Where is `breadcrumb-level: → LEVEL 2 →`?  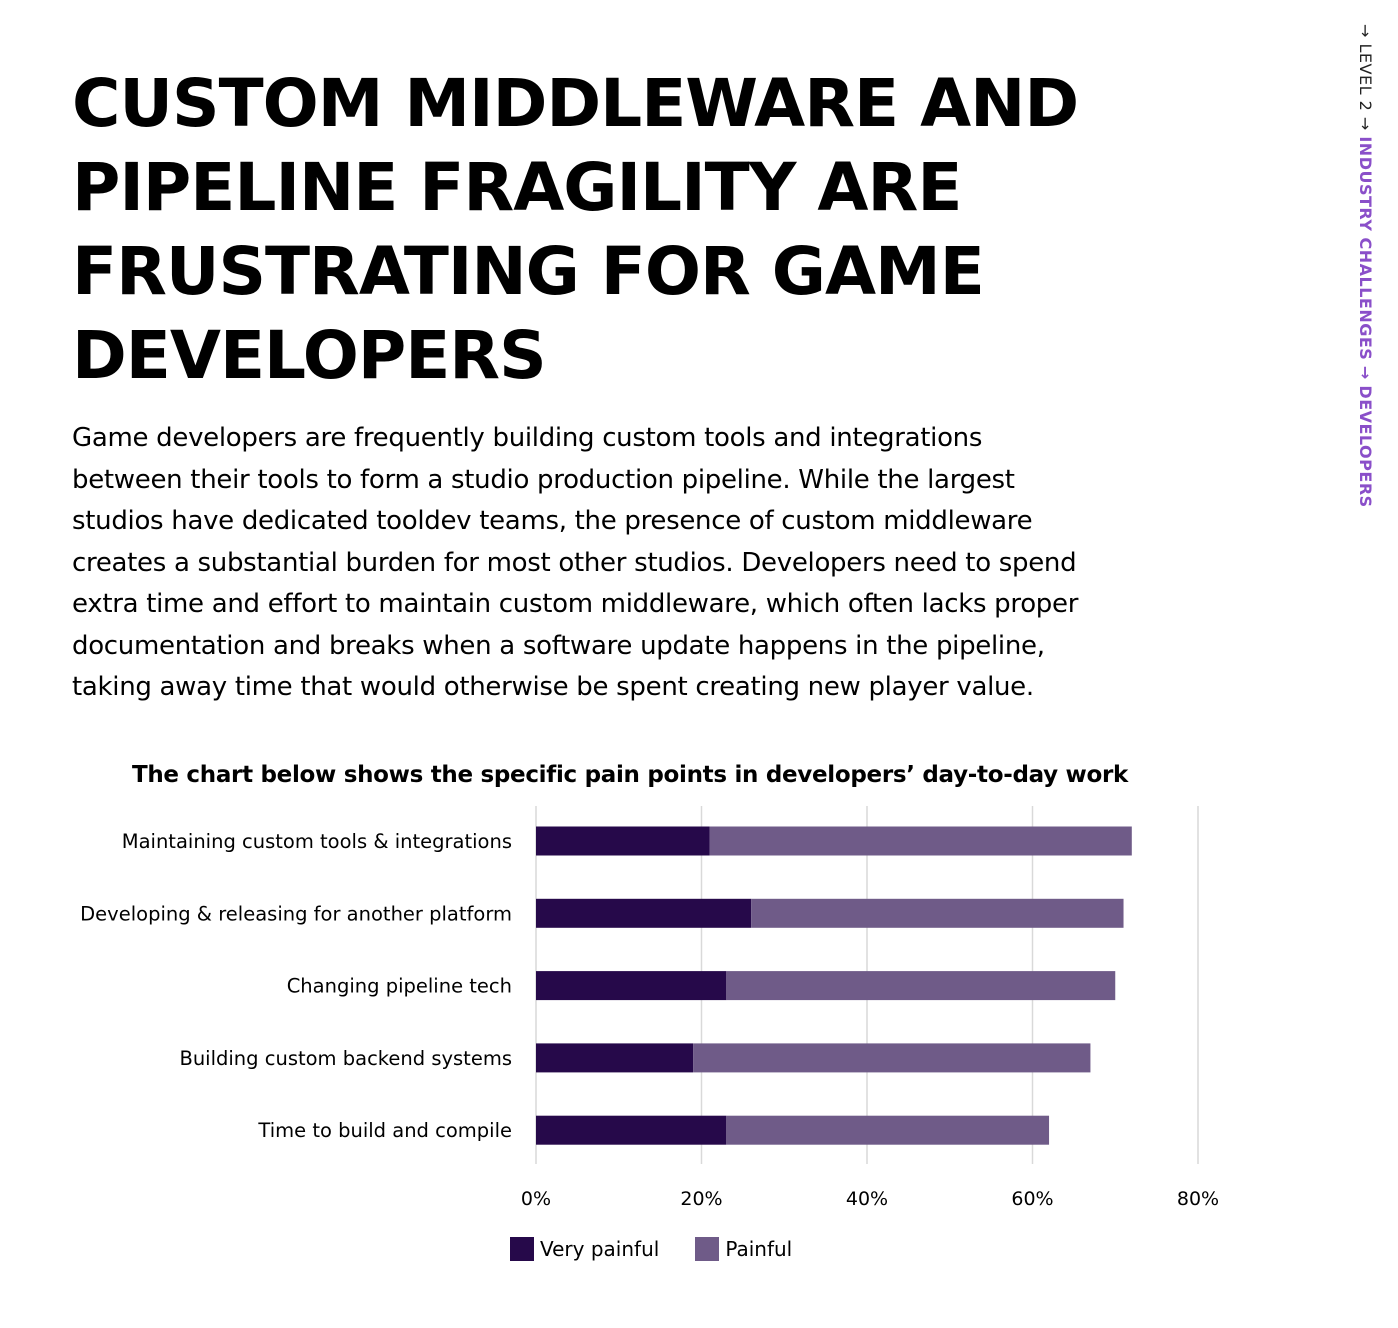 breadcrumb-level: → LEVEL 2 → is located at coordinates (1365, 77).